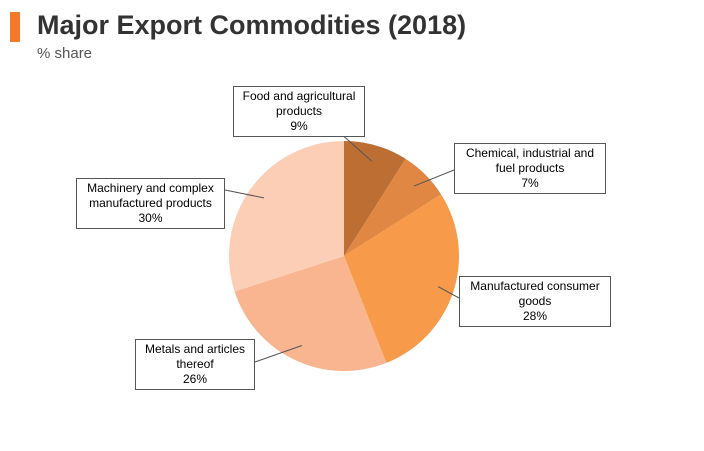 This screenshot has height=451, width=704. I want to click on slice-label-machinery-line2: manufactured products, so click(150, 203).